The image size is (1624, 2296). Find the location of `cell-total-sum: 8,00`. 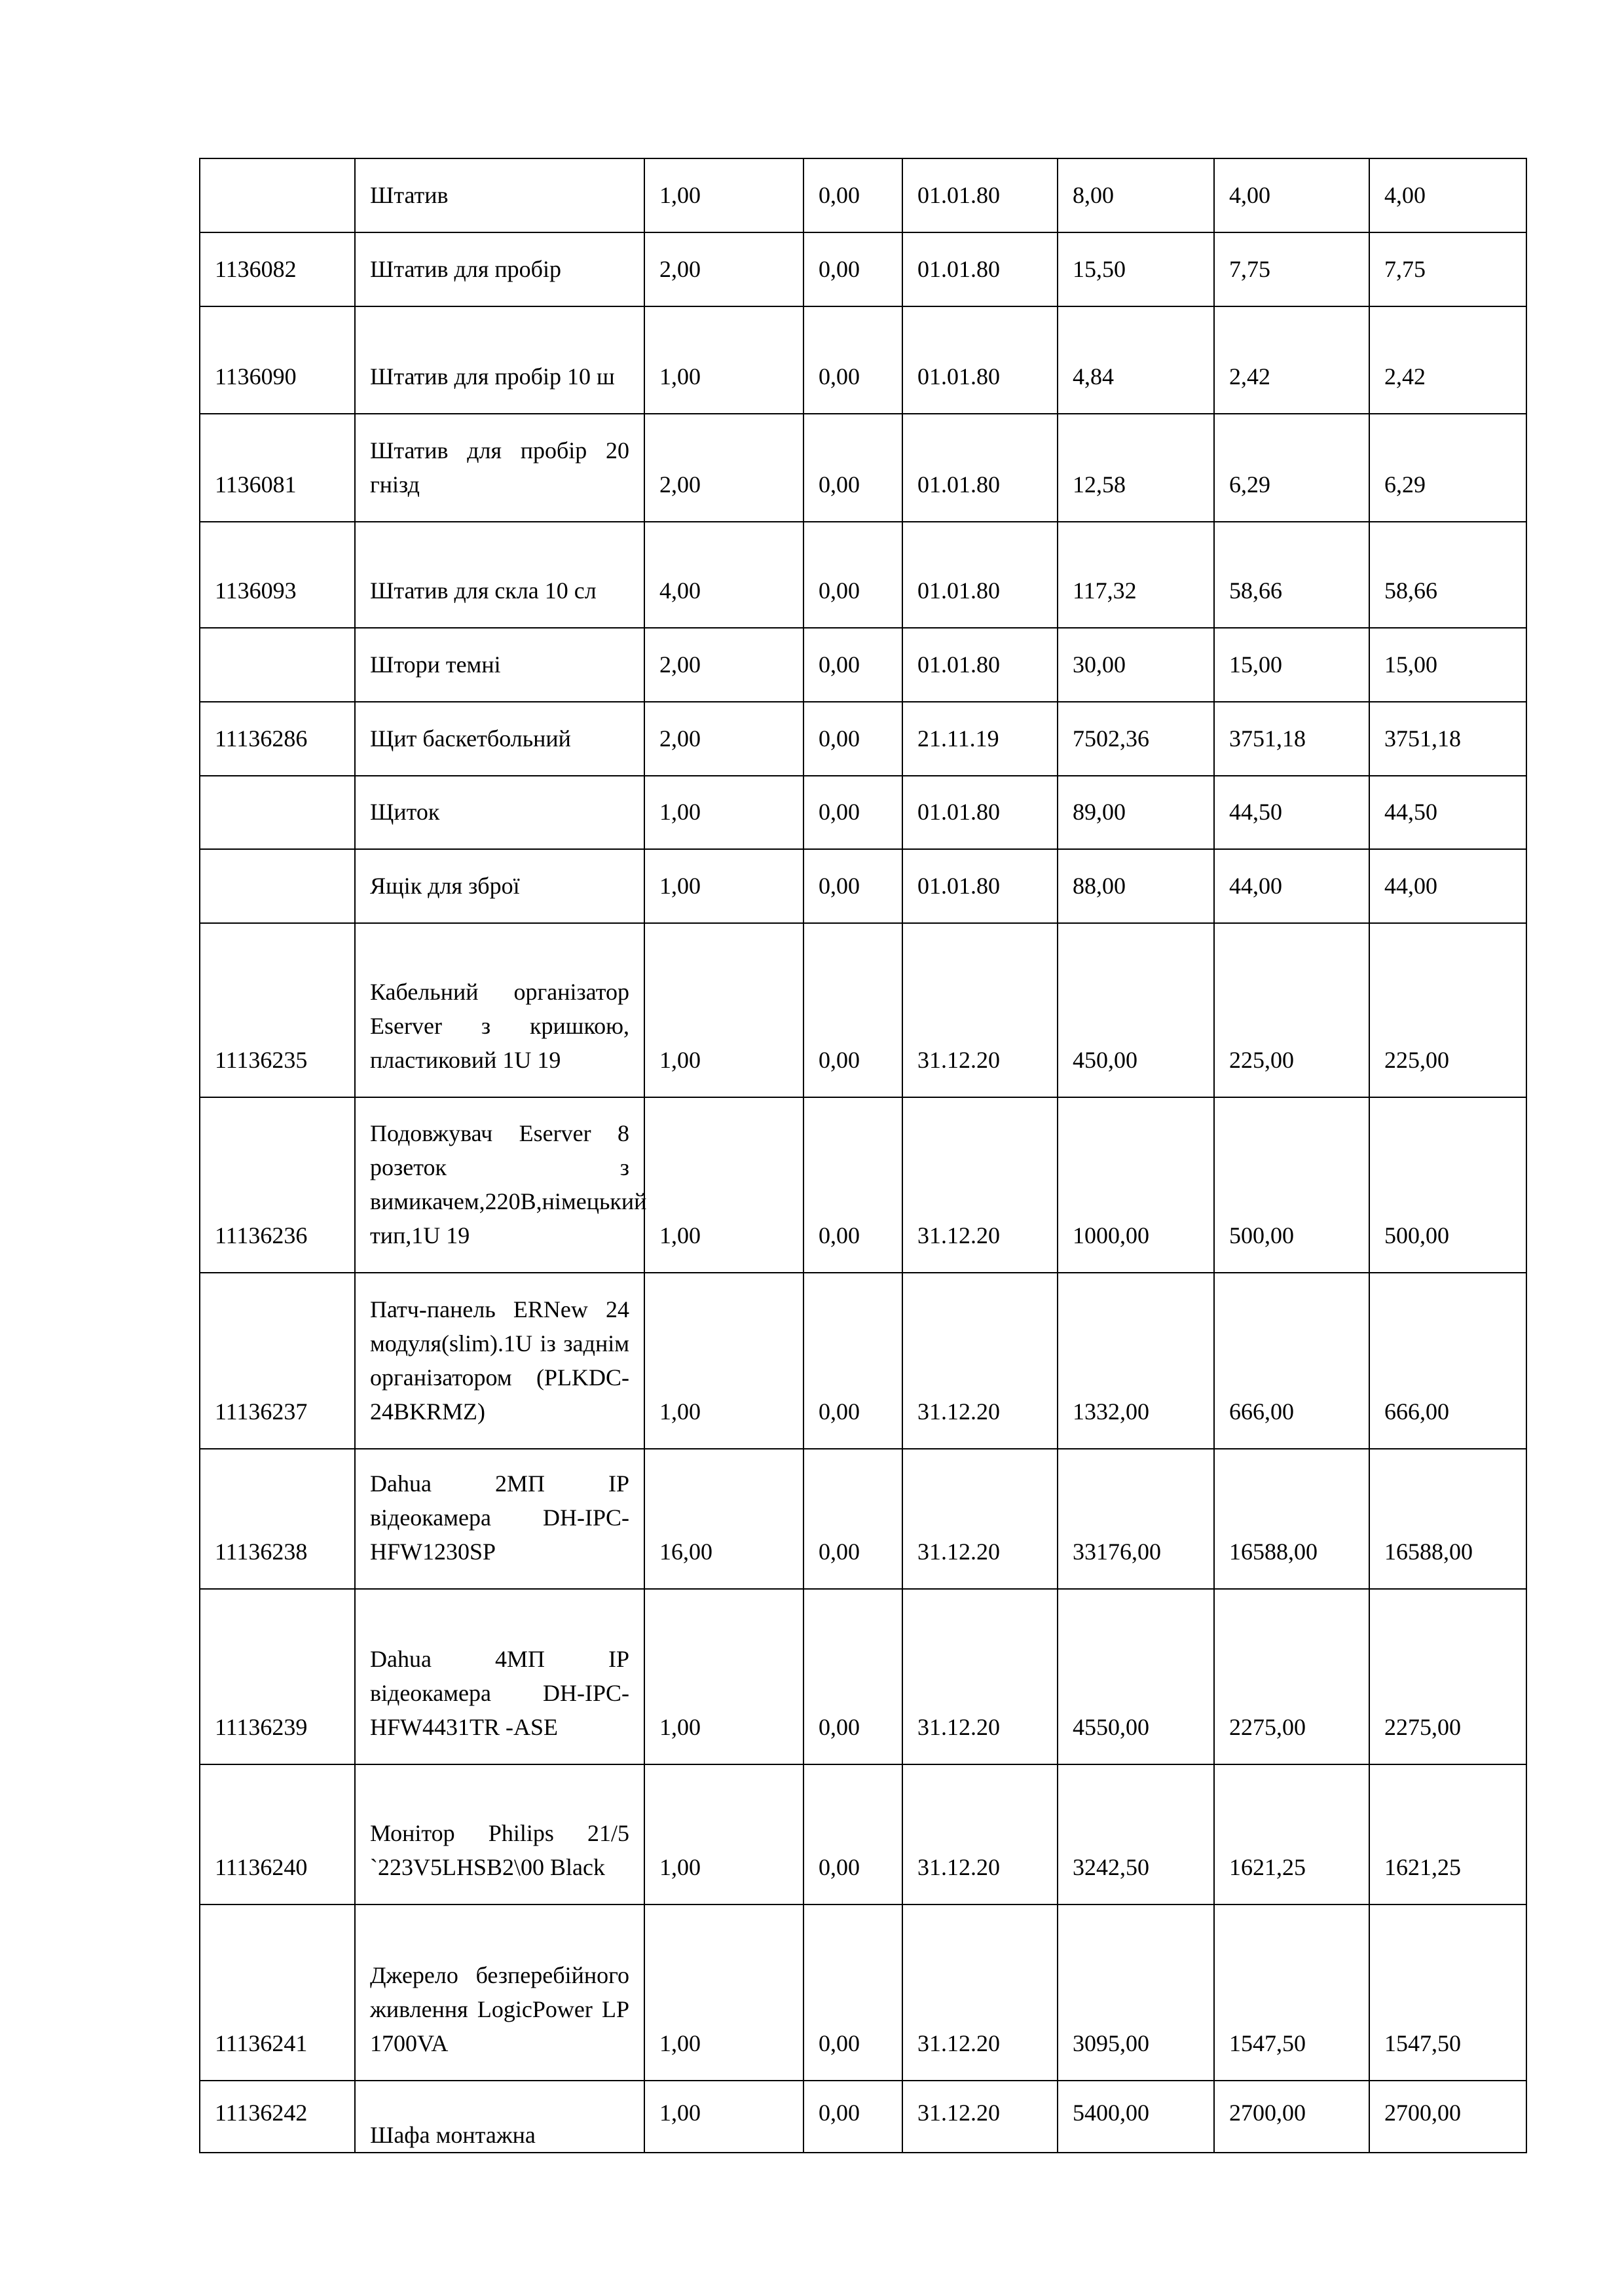

cell-total-sum: 8,00 is located at coordinates (1136, 195).